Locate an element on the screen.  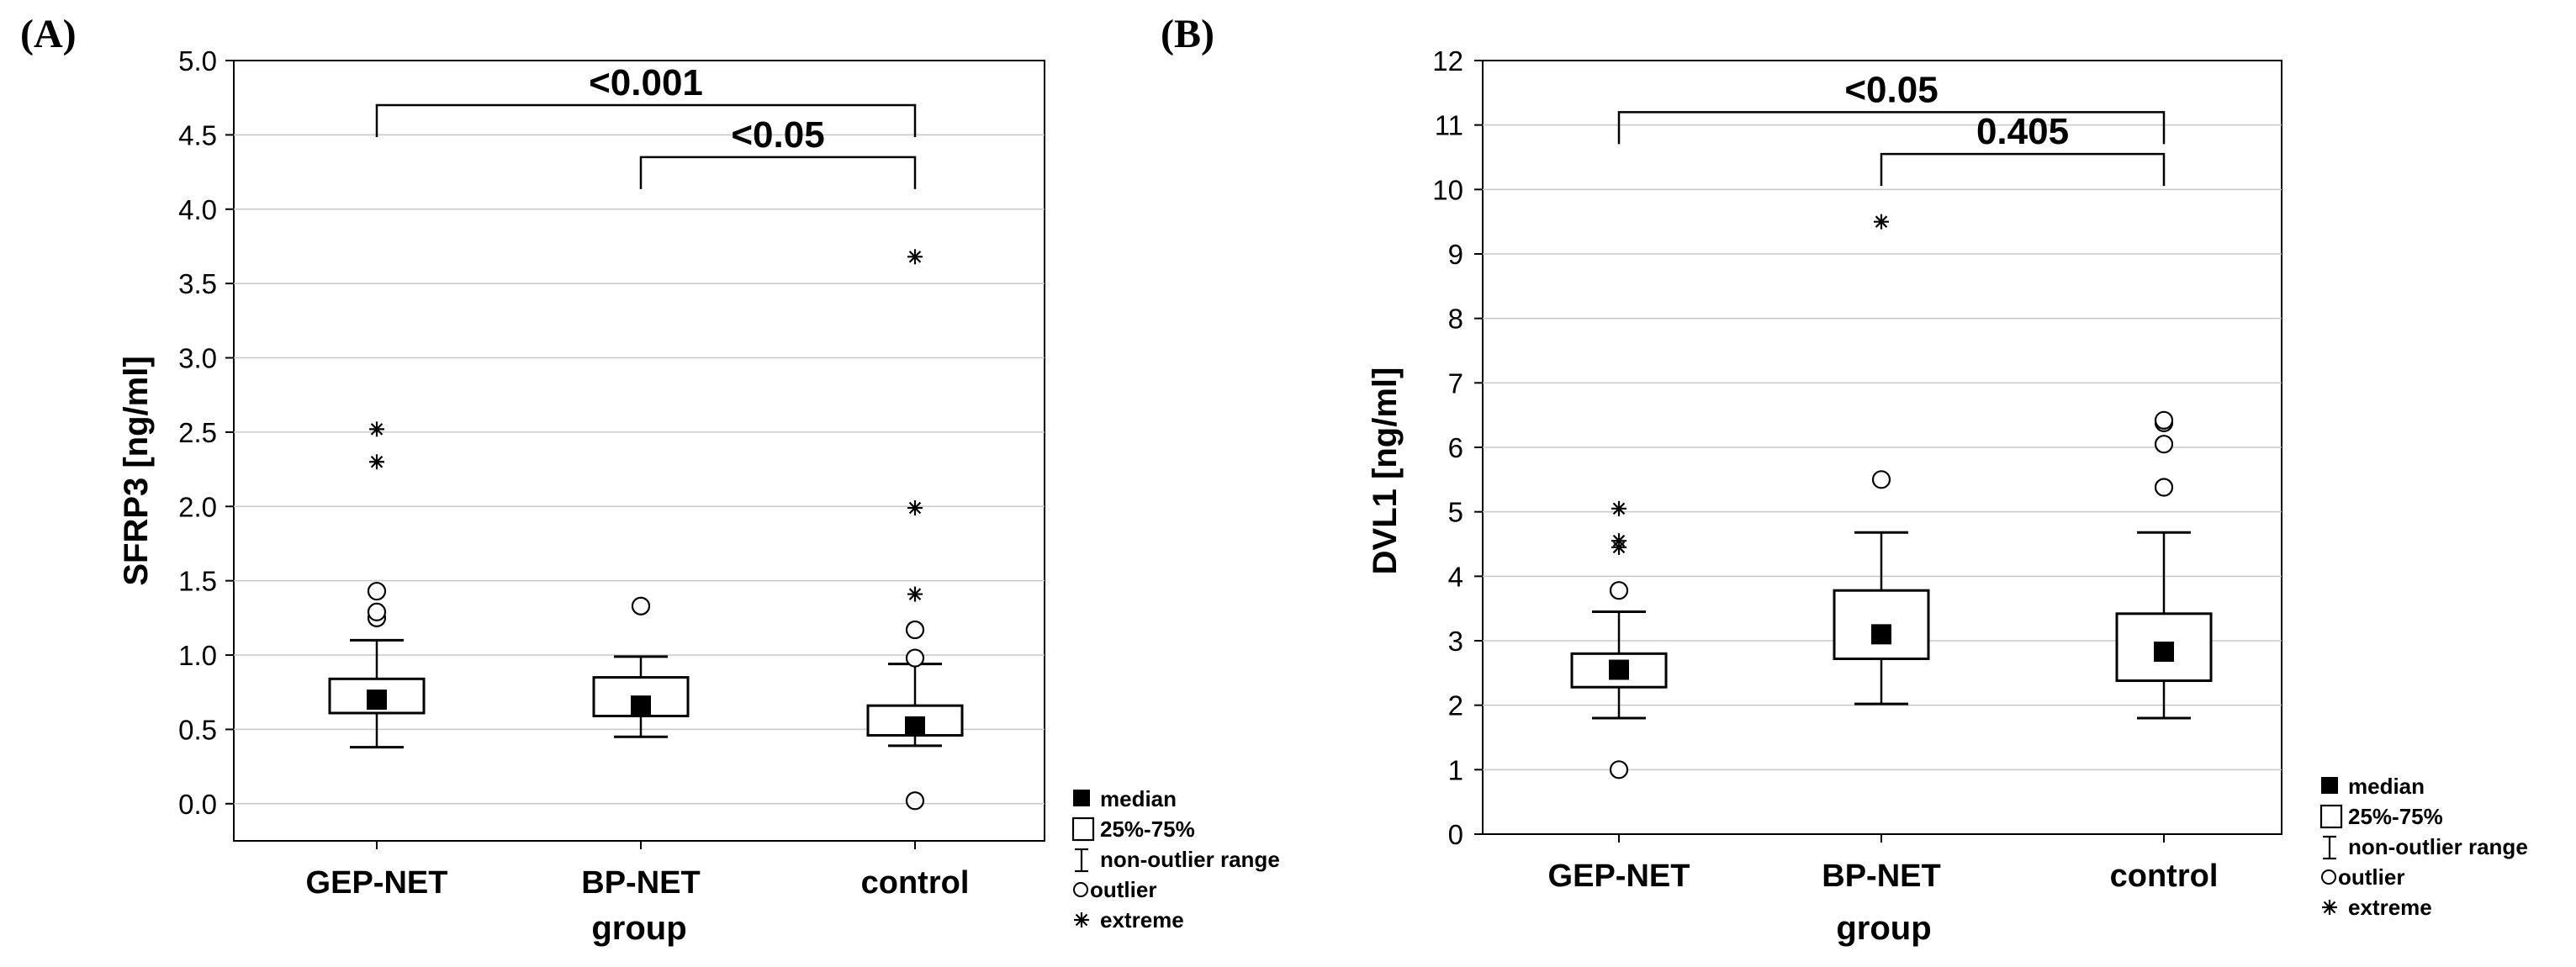
panel-a-y-tick-label: 1.0 is located at coordinates (197, 655).